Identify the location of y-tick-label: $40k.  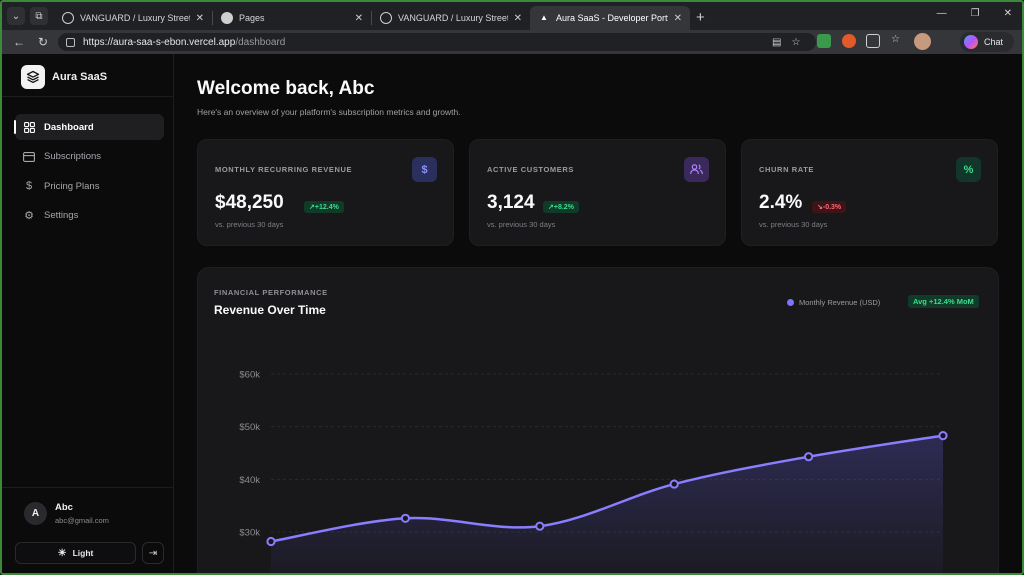
(249, 480).